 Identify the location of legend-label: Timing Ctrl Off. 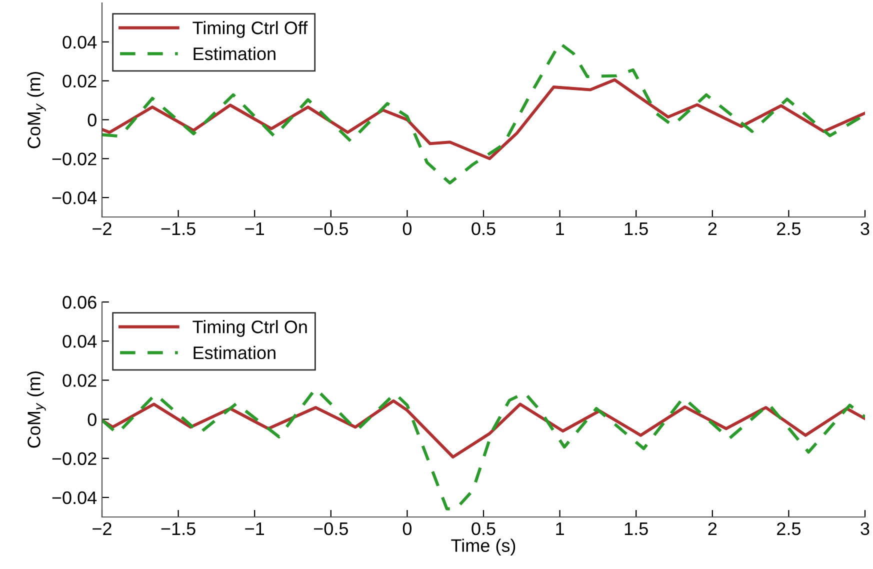
(250, 29).